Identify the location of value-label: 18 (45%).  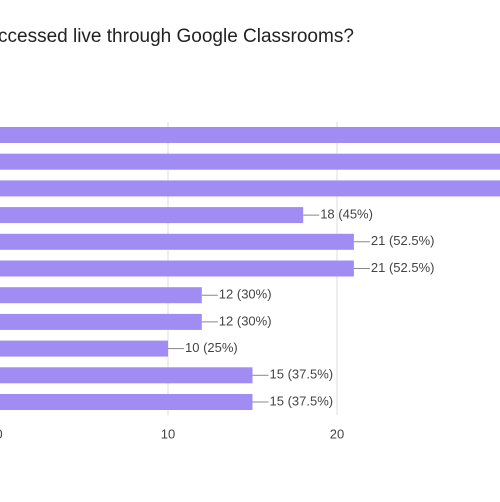
(346, 214).